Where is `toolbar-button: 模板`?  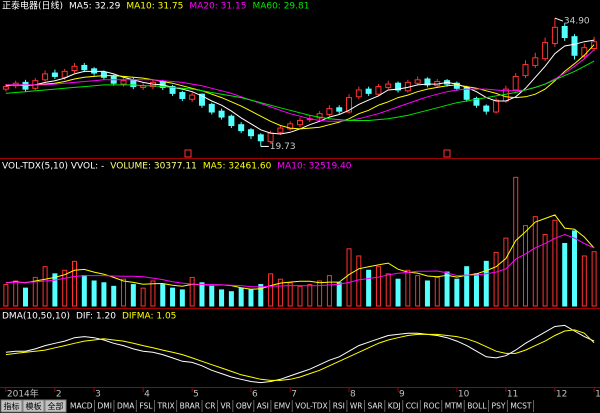 toolbar-button: 模板 is located at coordinates (34, 406).